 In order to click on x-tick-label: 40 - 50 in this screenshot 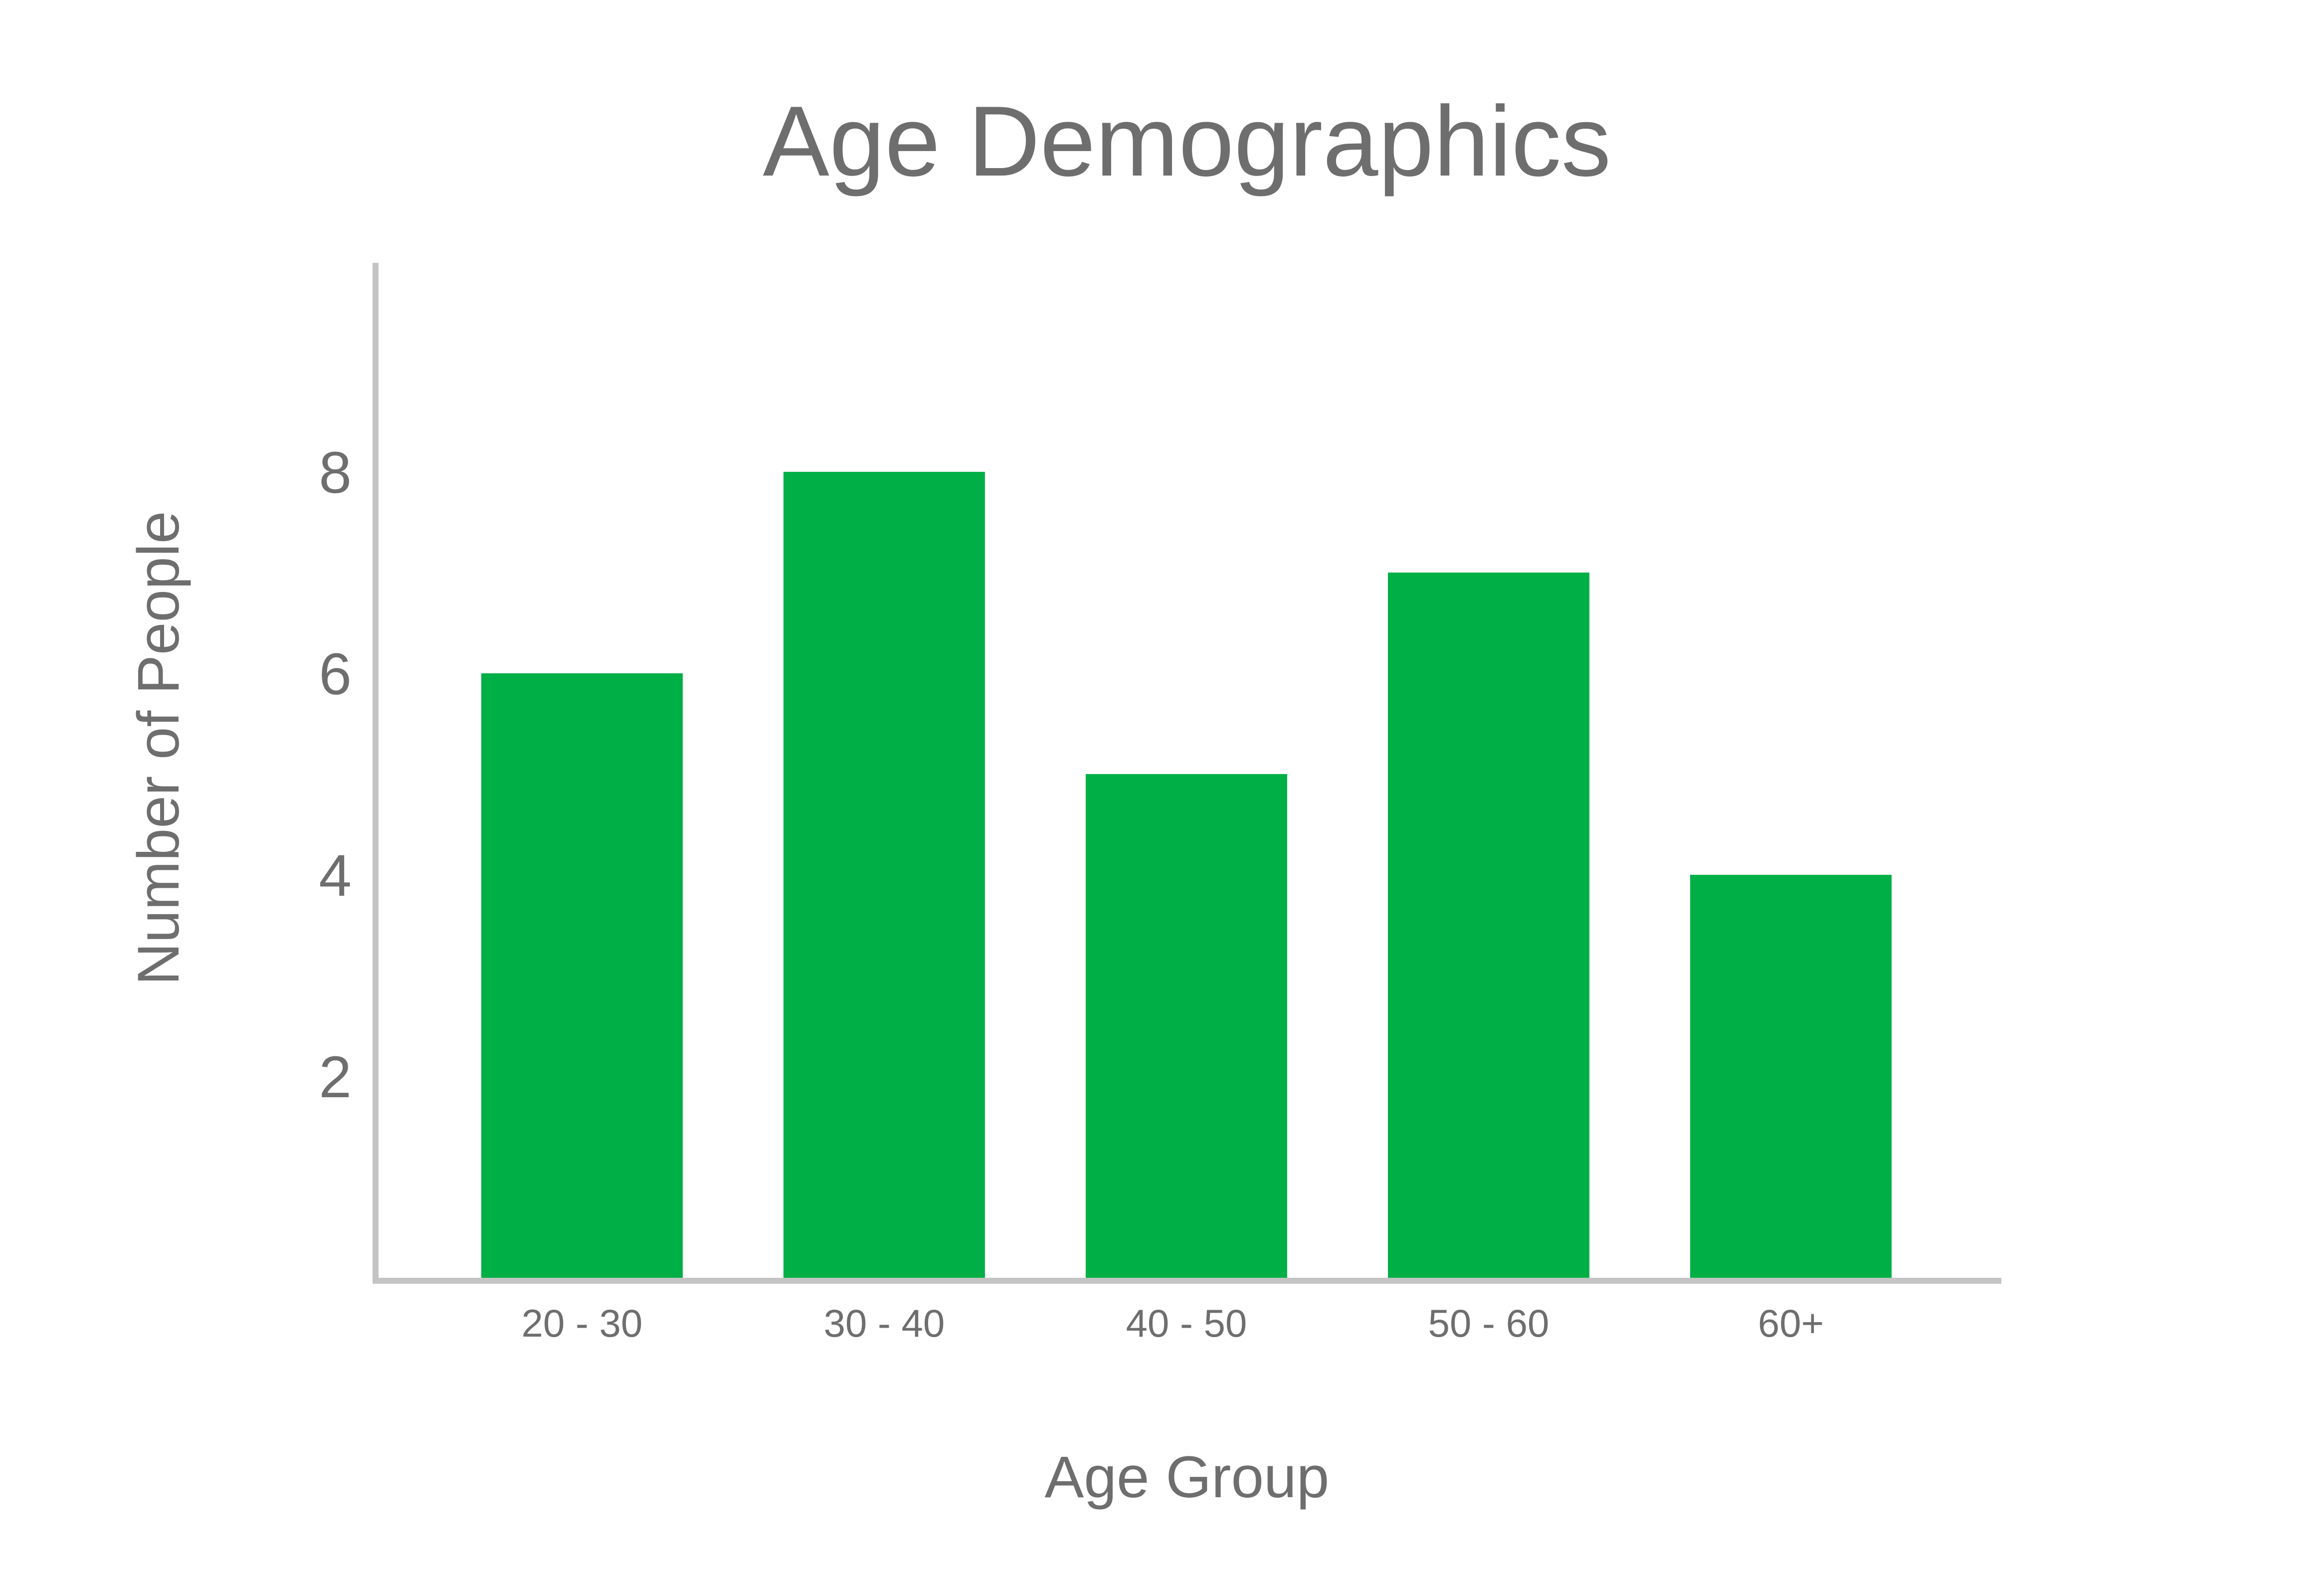, I will do `click(1186, 1323)`.